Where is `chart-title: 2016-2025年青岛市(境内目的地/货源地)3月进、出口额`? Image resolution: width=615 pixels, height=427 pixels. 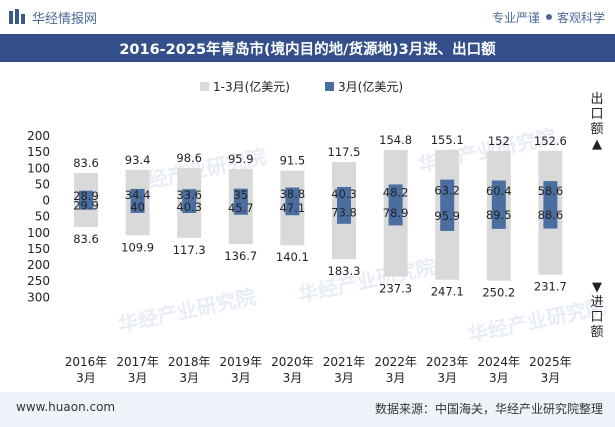 chart-title: 2016-2025年青岛市(境内目的地/货源地)3月进、出口额 is located at coordinates (307, 49).